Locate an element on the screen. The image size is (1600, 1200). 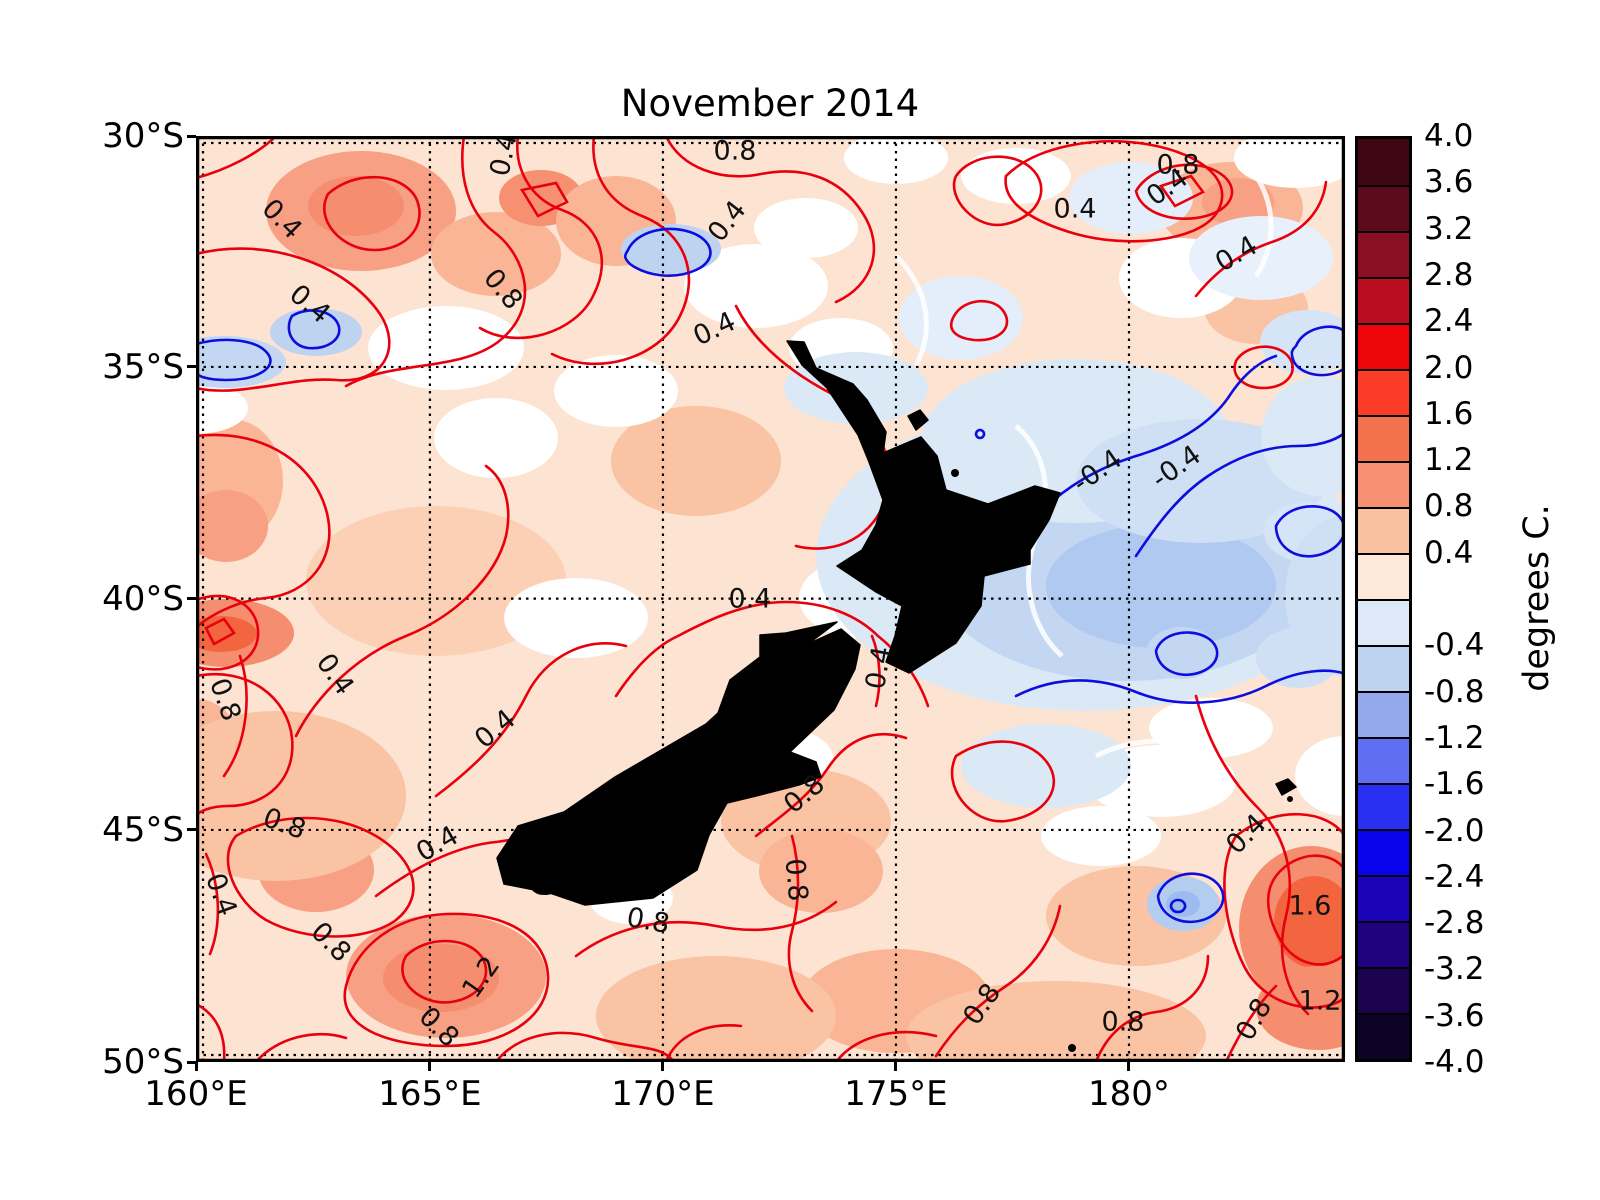
contour-label: 1.6 is located at coordinates (1310, 906).